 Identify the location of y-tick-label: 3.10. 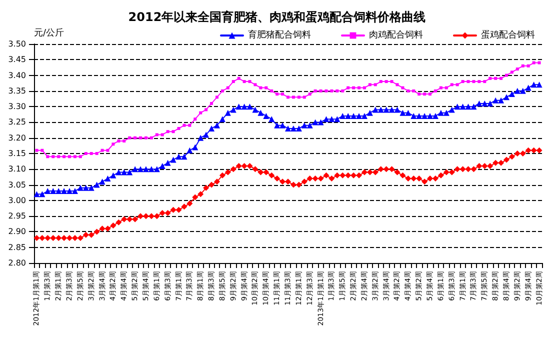
(17, 169).